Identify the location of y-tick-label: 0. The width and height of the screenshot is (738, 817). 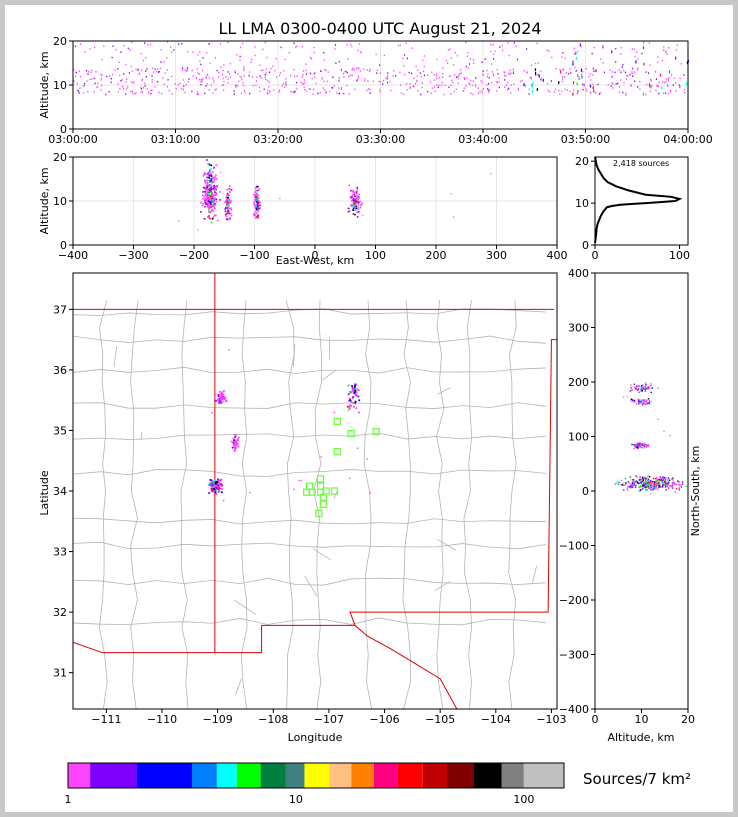
(585, 245).